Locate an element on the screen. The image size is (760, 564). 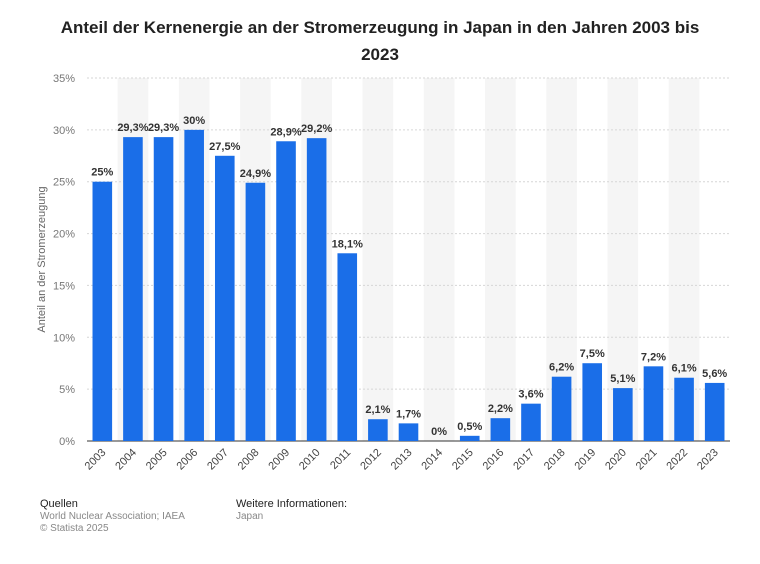
data-label: 24,9% is located at coordinates (255, 174).